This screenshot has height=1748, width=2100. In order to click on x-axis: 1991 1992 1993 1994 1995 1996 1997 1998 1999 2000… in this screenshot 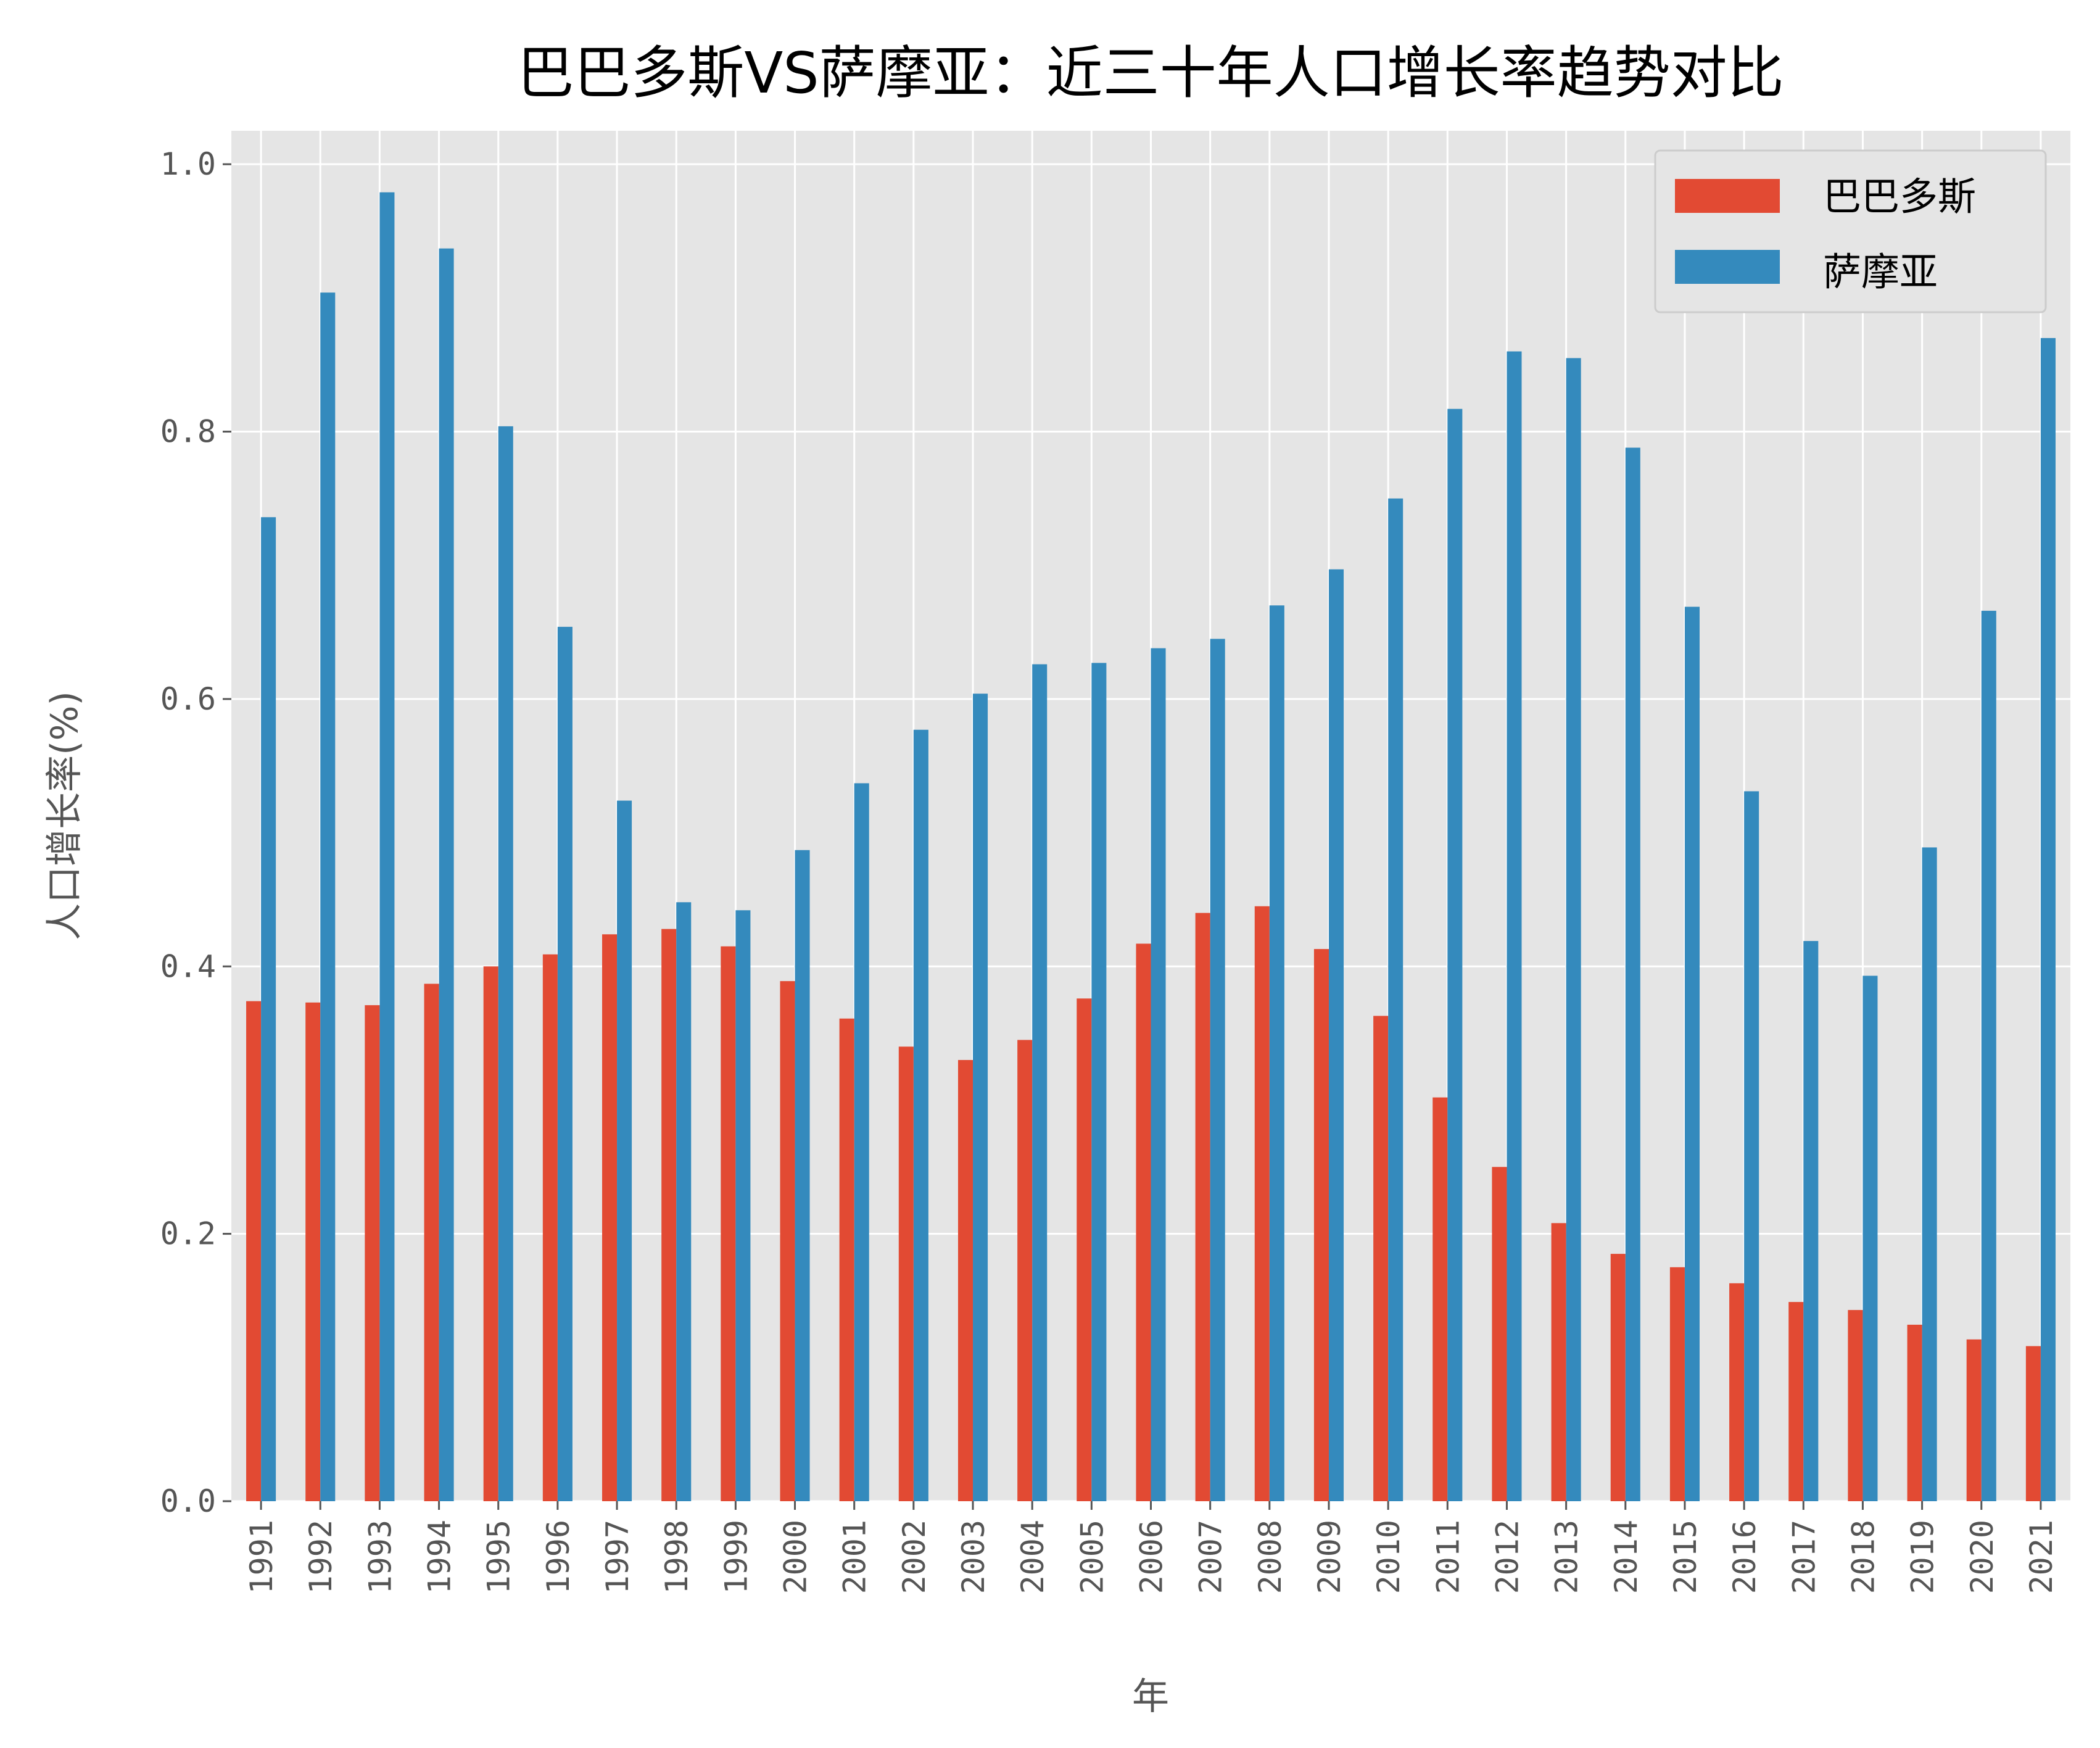, I will do `click(1151, 1547)`.